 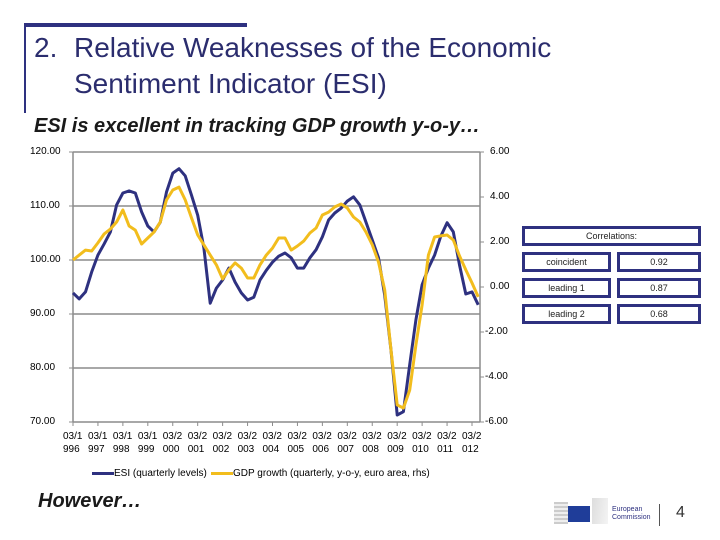 What do you see at coordinates (500, 151) in the screenshot?
I see `y-right-tick-label: 6.00` at bounding box center [500, 151].